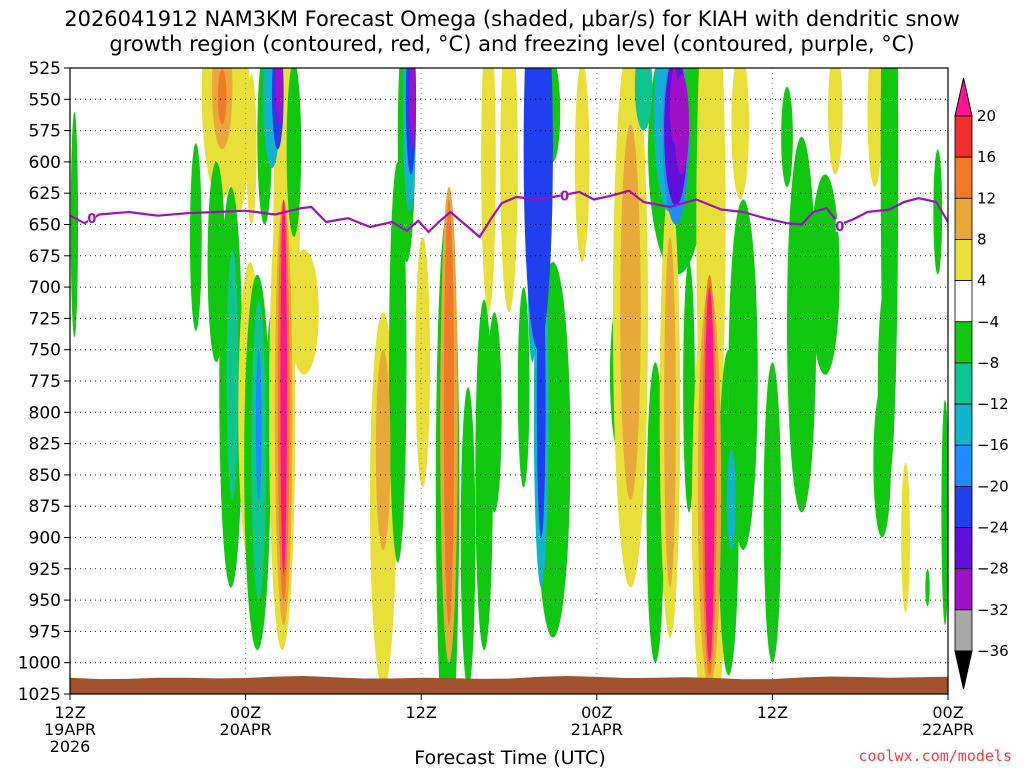 Image resolution: width=1024 pixels, height=768 pixels. Describe the element at coordinates (982, 239) in the screenshot. I see `colorbar-label: 8` at that location.